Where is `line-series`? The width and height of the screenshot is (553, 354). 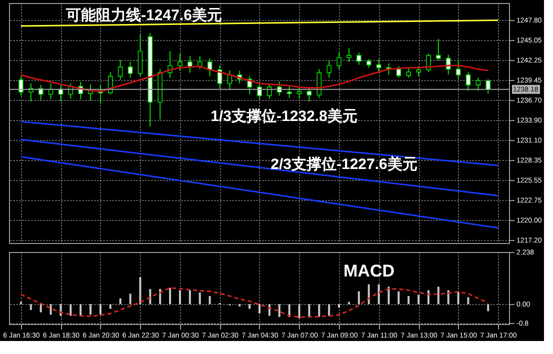
line-series is located at coordinates (254, 302).